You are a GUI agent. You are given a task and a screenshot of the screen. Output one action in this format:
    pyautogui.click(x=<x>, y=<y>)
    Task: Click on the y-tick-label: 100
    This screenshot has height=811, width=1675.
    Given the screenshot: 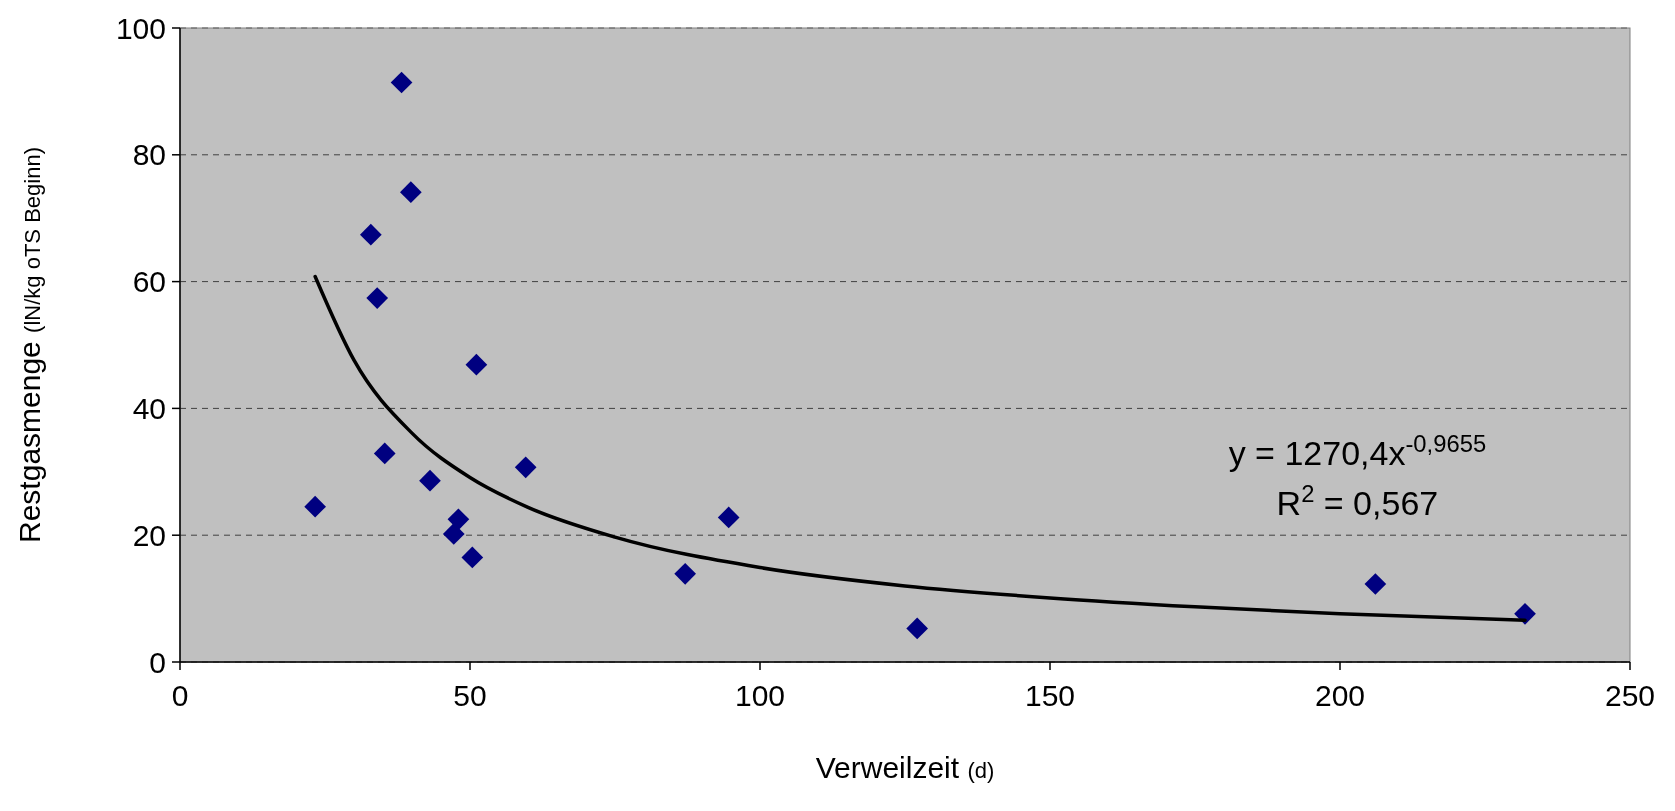 What is the action you would take?
    pyautogui.click(x=140, y=28)
    